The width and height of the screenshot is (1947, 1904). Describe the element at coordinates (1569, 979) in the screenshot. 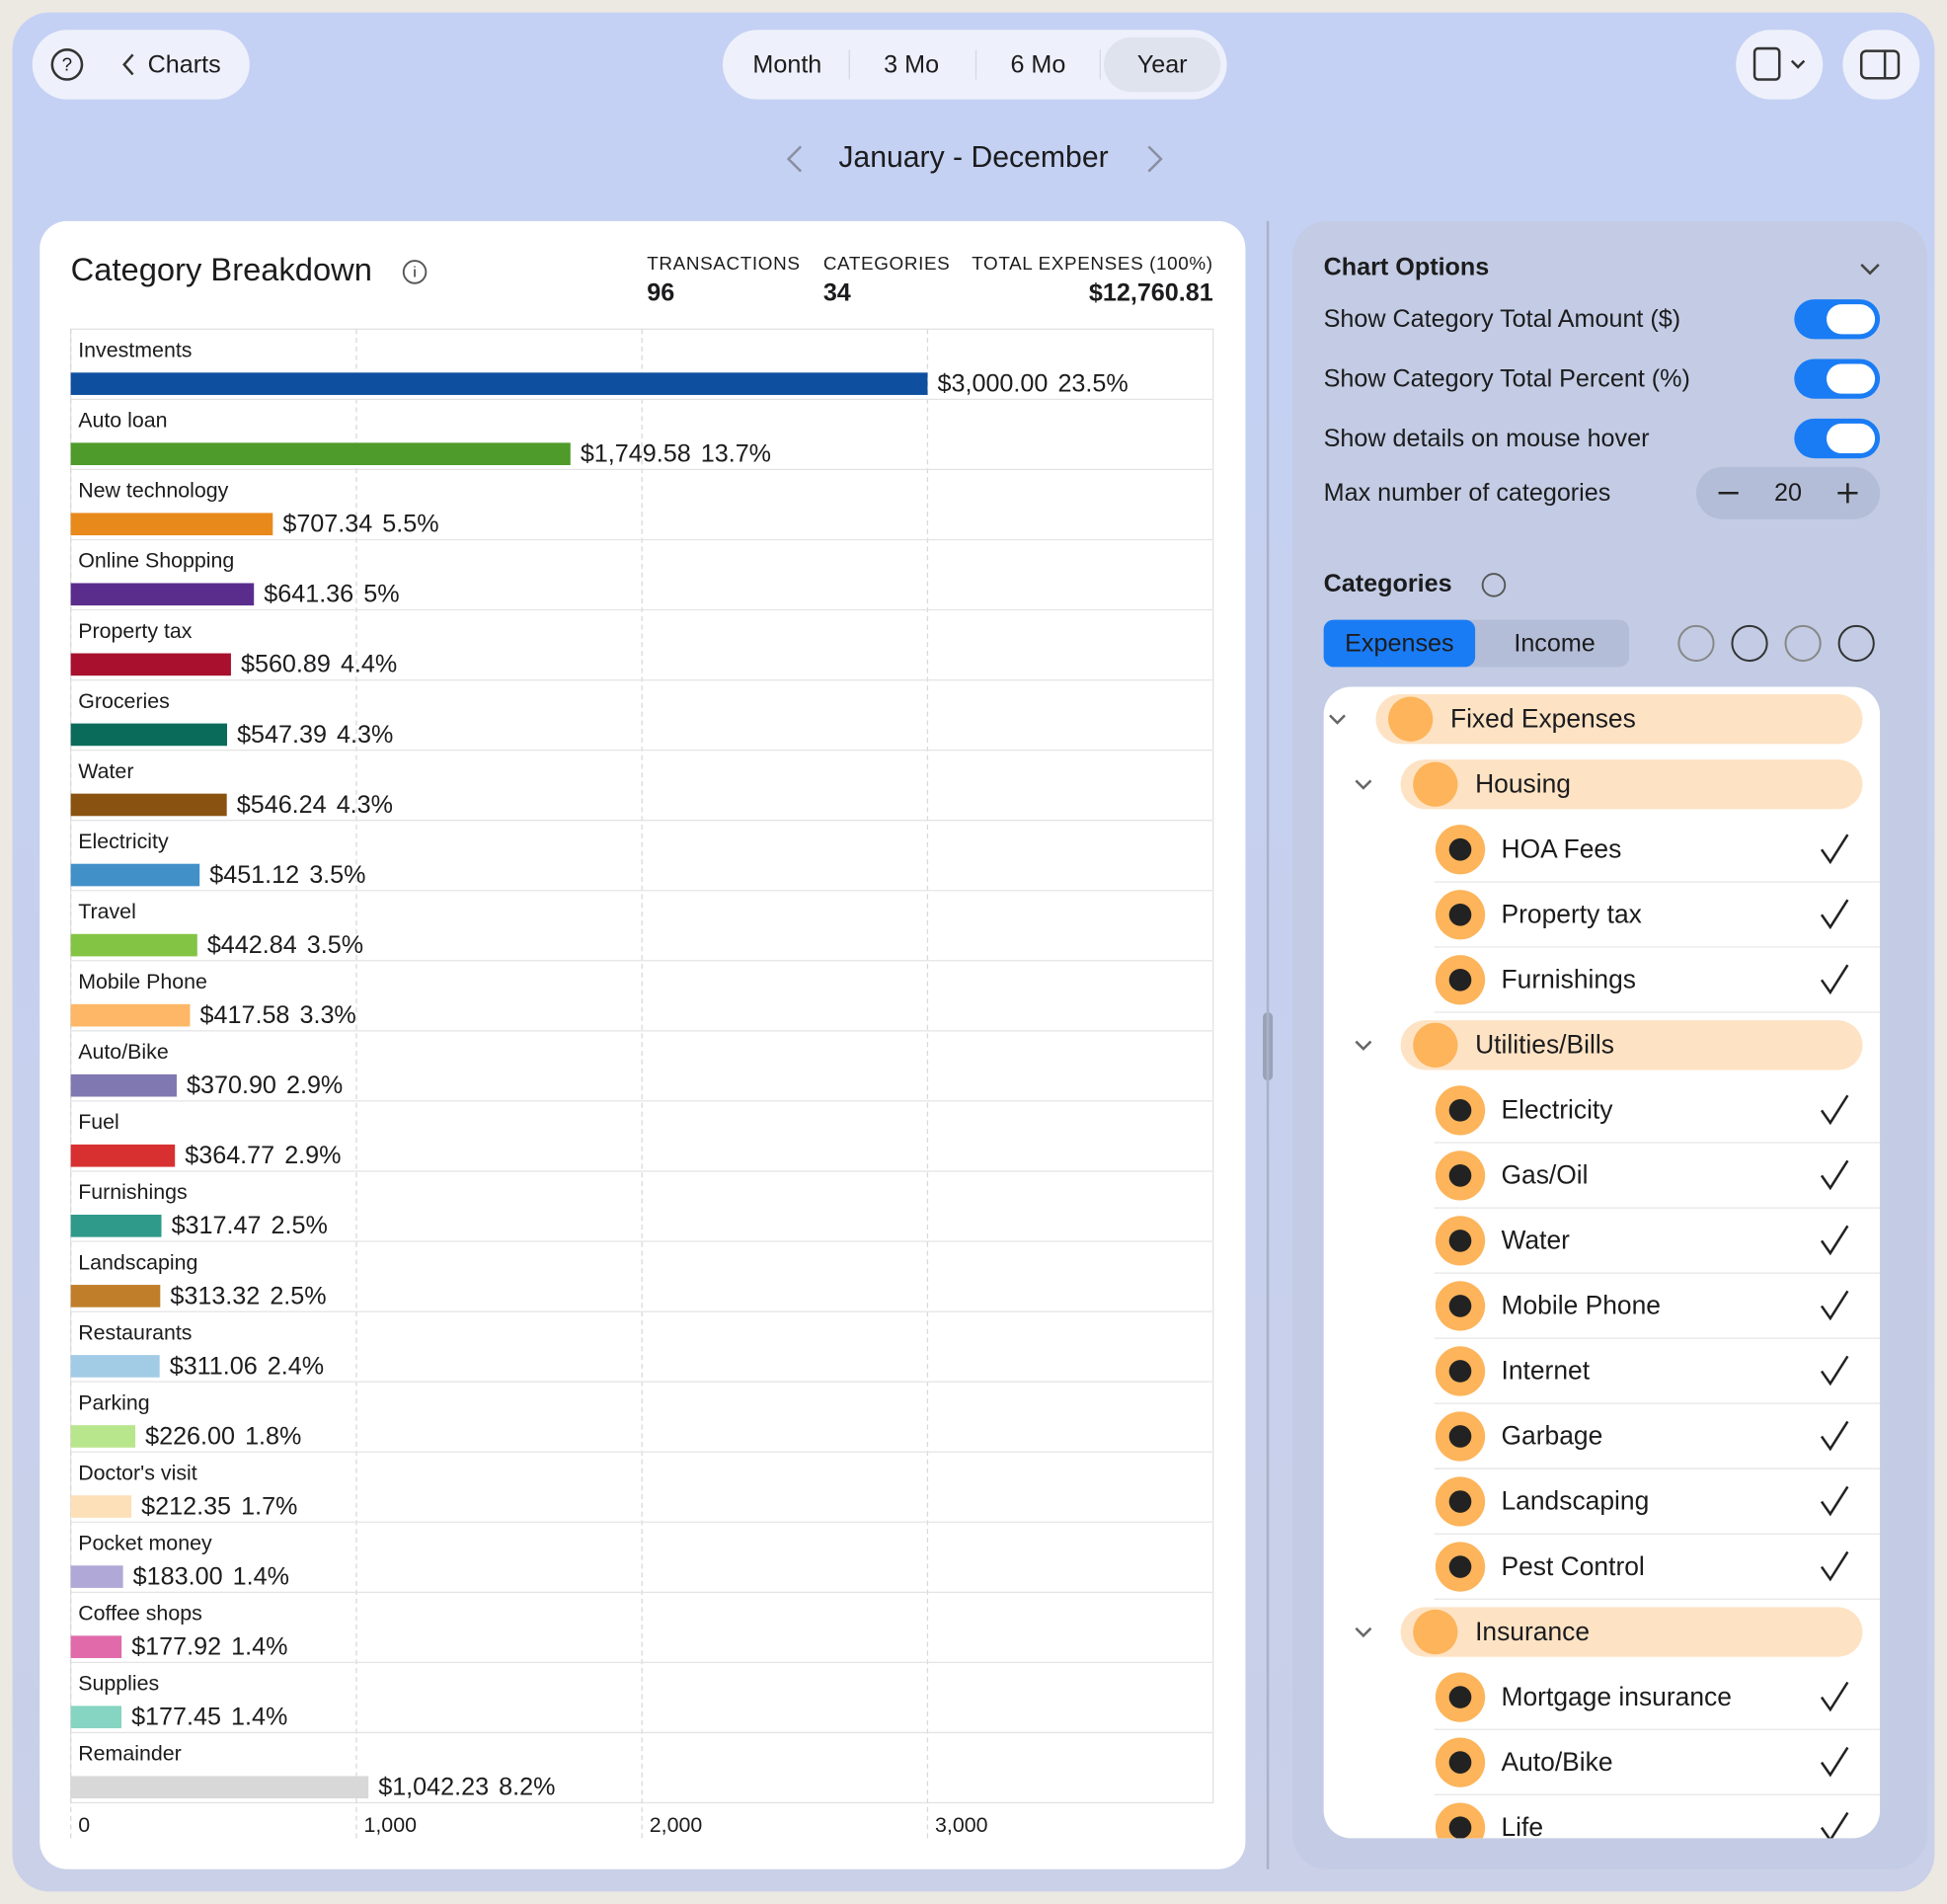

I see `item-label: Furnishings` at that location.